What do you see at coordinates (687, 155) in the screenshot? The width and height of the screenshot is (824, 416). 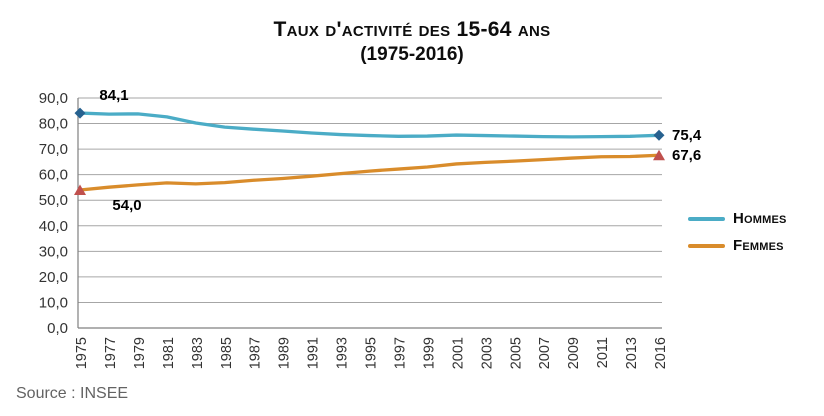 I see `data-label-femmes-end: 67,6` at bounding box center [687, 155].